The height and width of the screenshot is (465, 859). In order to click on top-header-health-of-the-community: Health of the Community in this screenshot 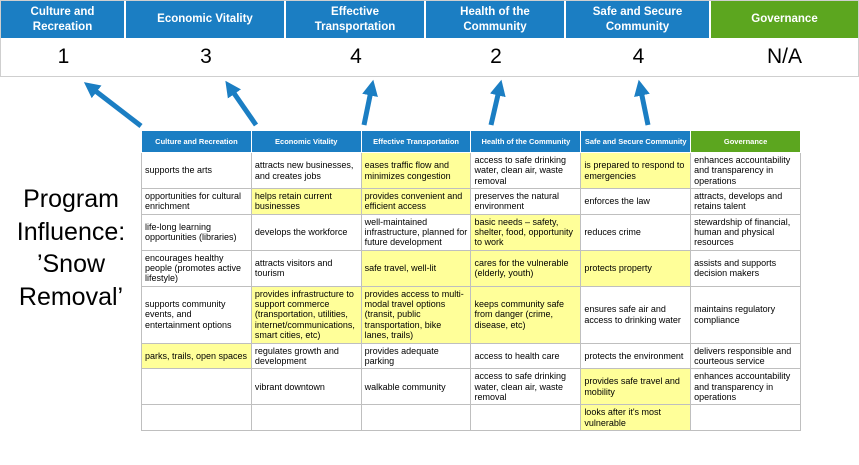, I will do `click(496, 19)`.